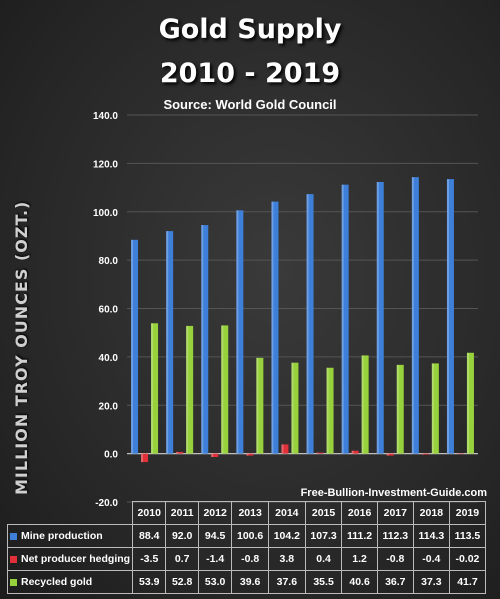  I want to click on y-tick-label: 80.0, so click(109, 261).